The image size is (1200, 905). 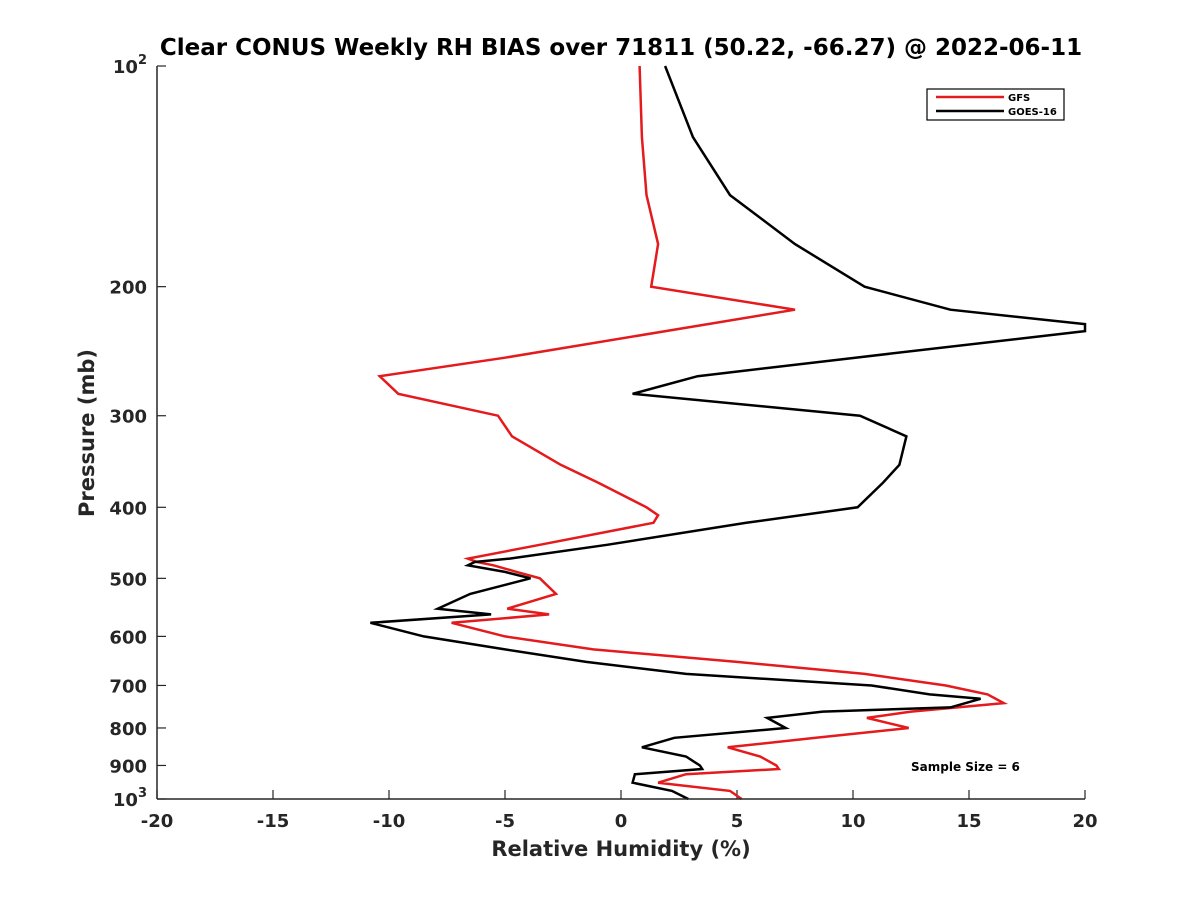 I want to click on y-tick-label: 10², so click(x=130, y=65).